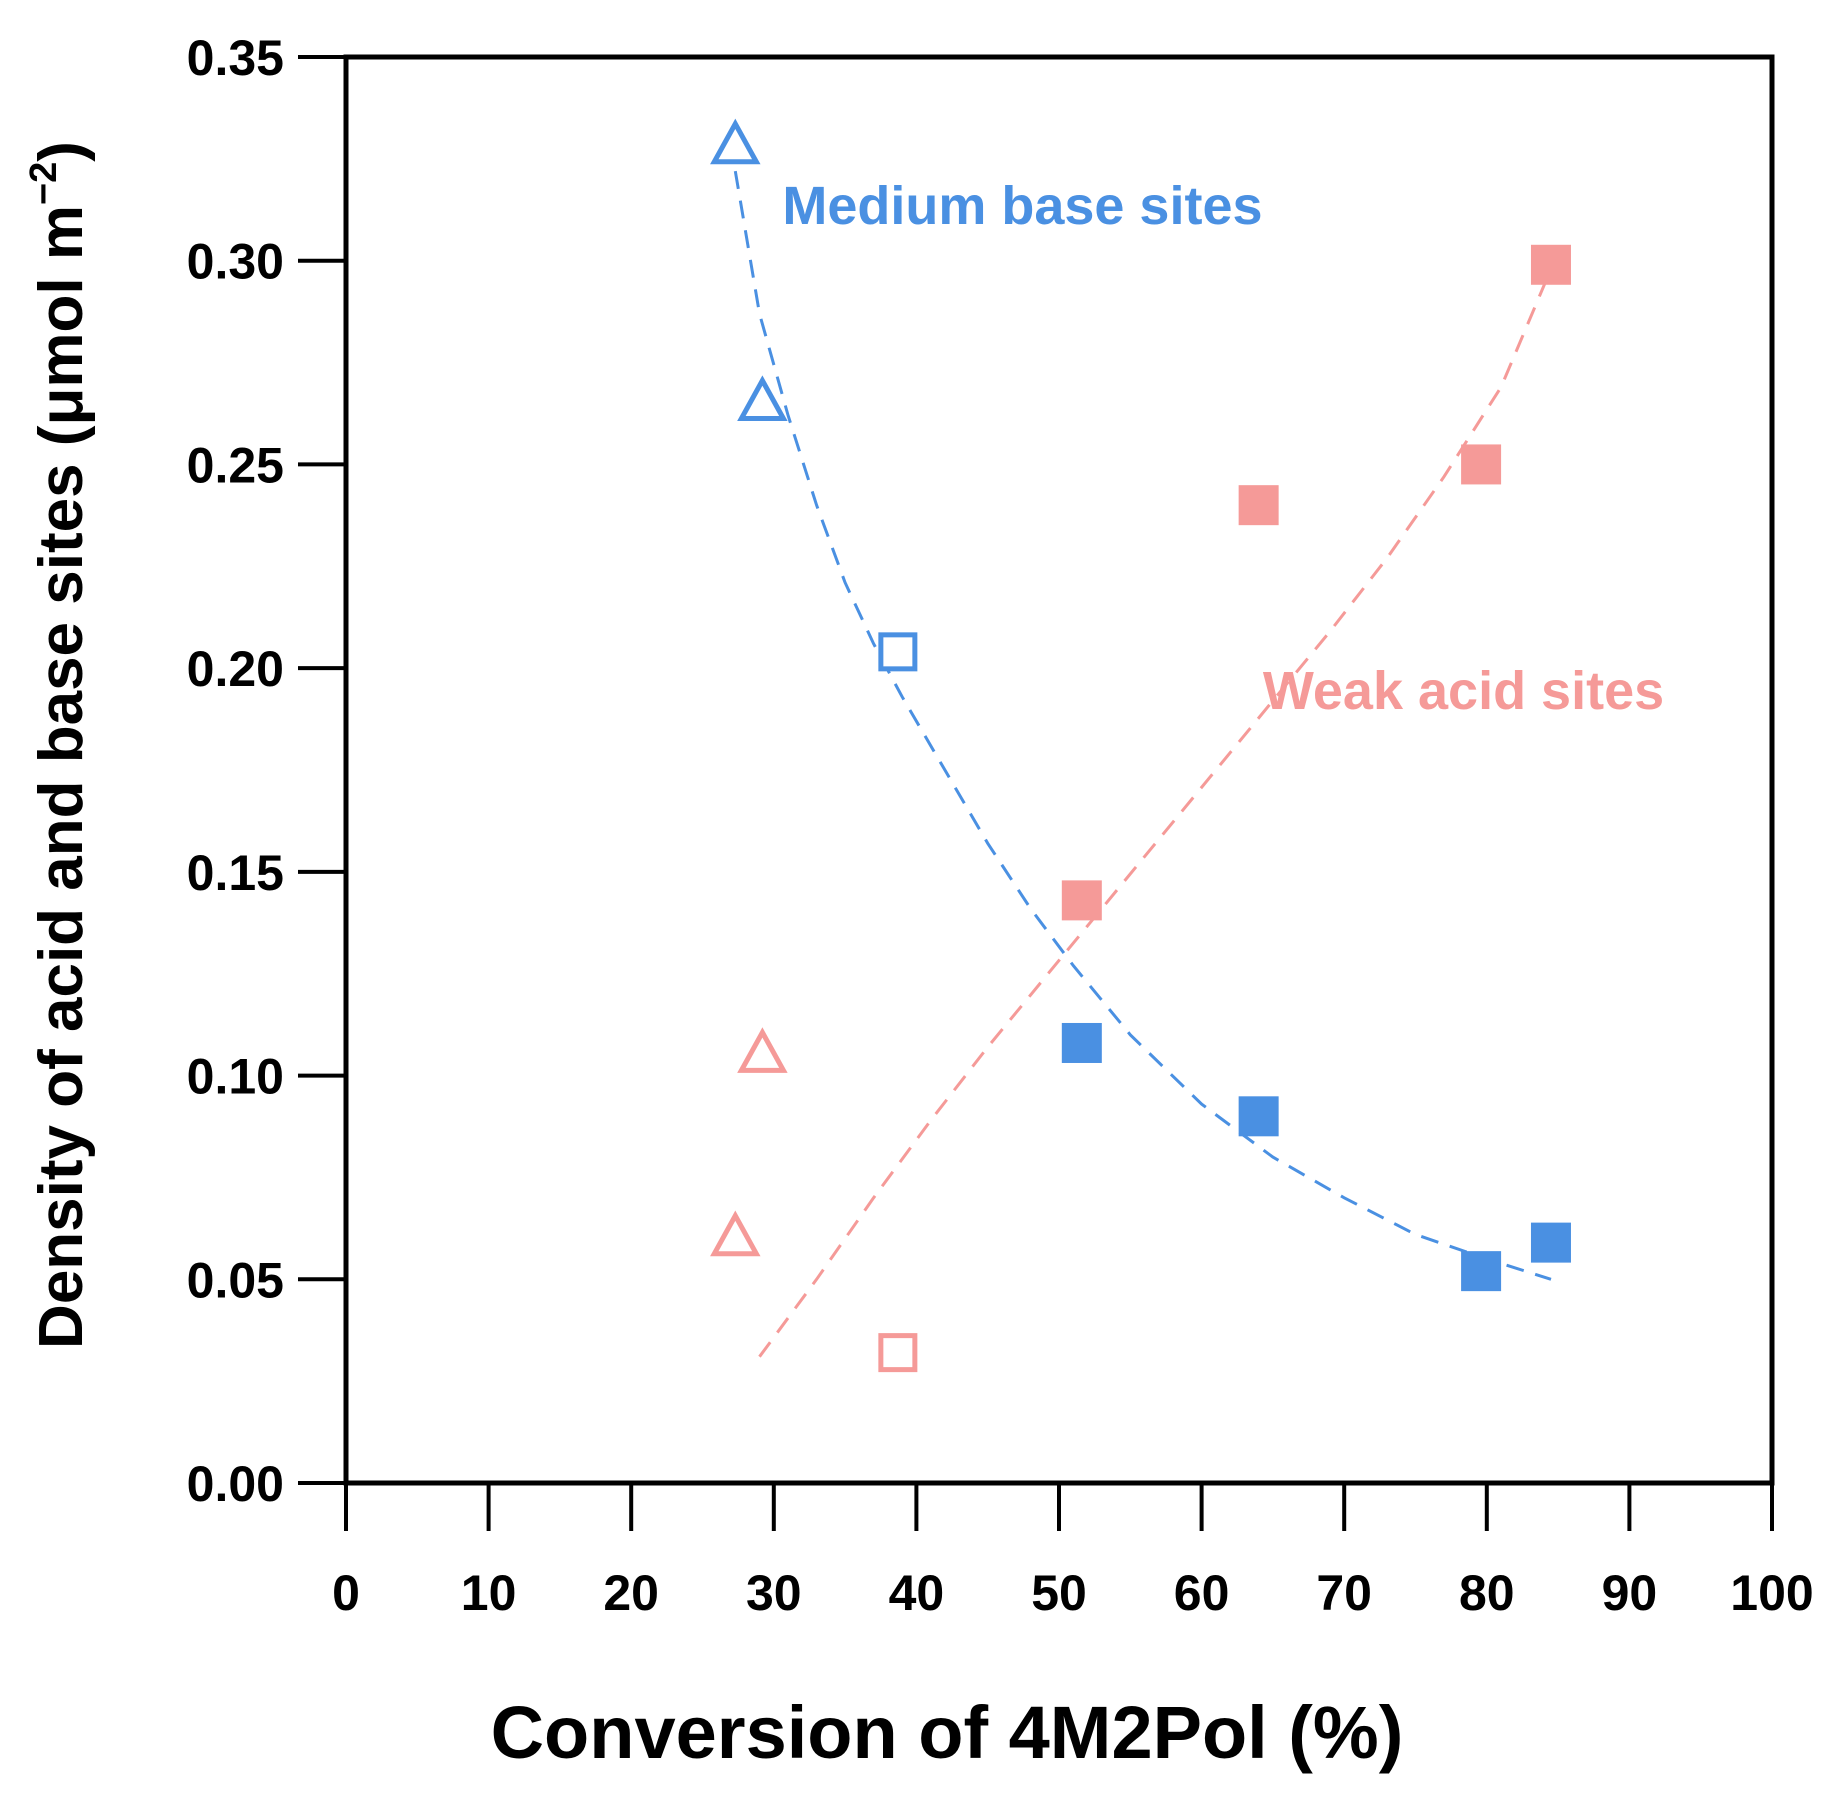 The width and height of the screenshot is (1839, 1806). What do you see at coordinates (346, 1593) in the screenshot?
I see `x-tick-label: 0` at bounding box center [346, 1593].